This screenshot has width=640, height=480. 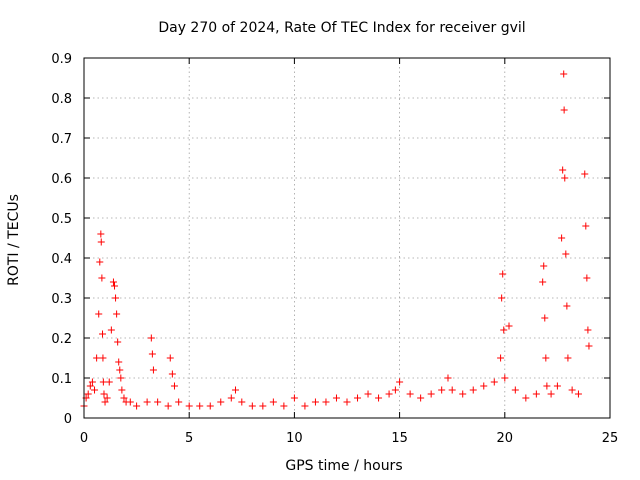 I want to click on x-axis-label: GPS time / hours, so click(x=343, y=466).